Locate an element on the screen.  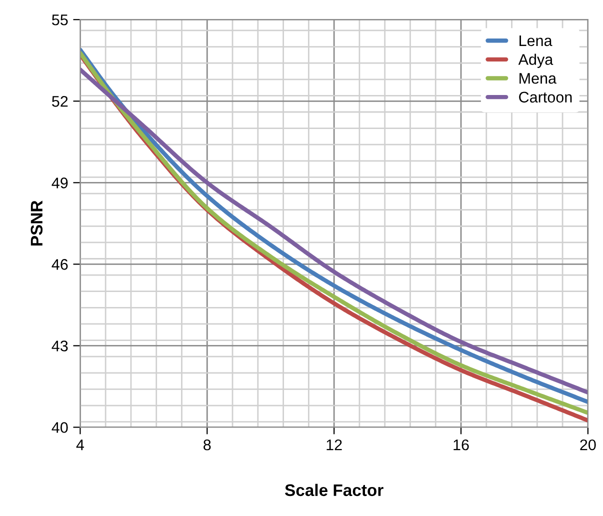
y-tick-label: 55 is located at coordinates (60, 20).